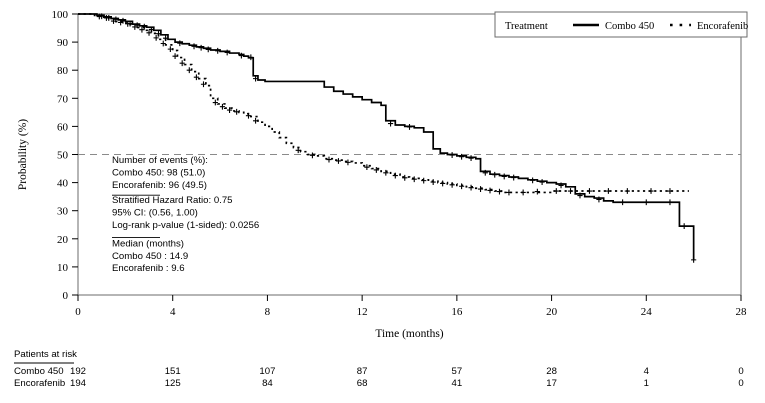 The height and width of the screenshot is (403, 765). Describe the element at coordinates (379, 371) in the screenshot. I see `risk-table-row: Combo 450 192 151 107 87 57 28 4 0` at that location.